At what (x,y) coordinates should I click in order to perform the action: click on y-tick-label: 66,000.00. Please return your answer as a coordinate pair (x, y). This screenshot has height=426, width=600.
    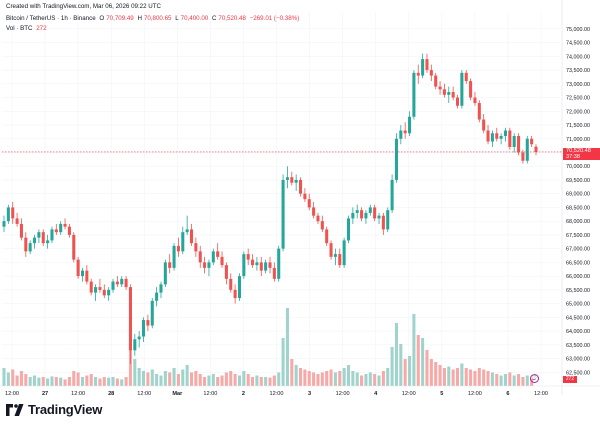
    Looking at the image, I should click on (578, 277).